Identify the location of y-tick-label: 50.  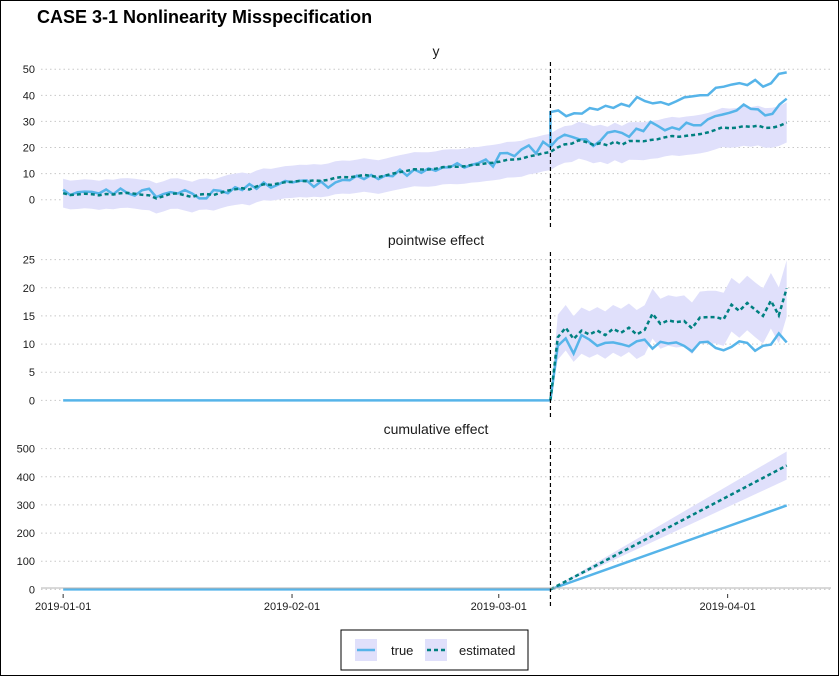
(29, 70).